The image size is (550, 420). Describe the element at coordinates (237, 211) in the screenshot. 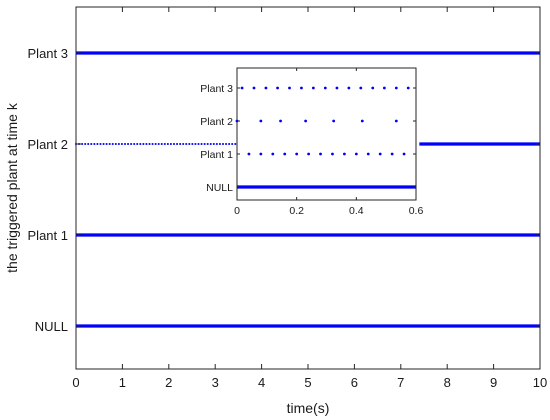

I see `inset-x-tick-label: 0` at that location.